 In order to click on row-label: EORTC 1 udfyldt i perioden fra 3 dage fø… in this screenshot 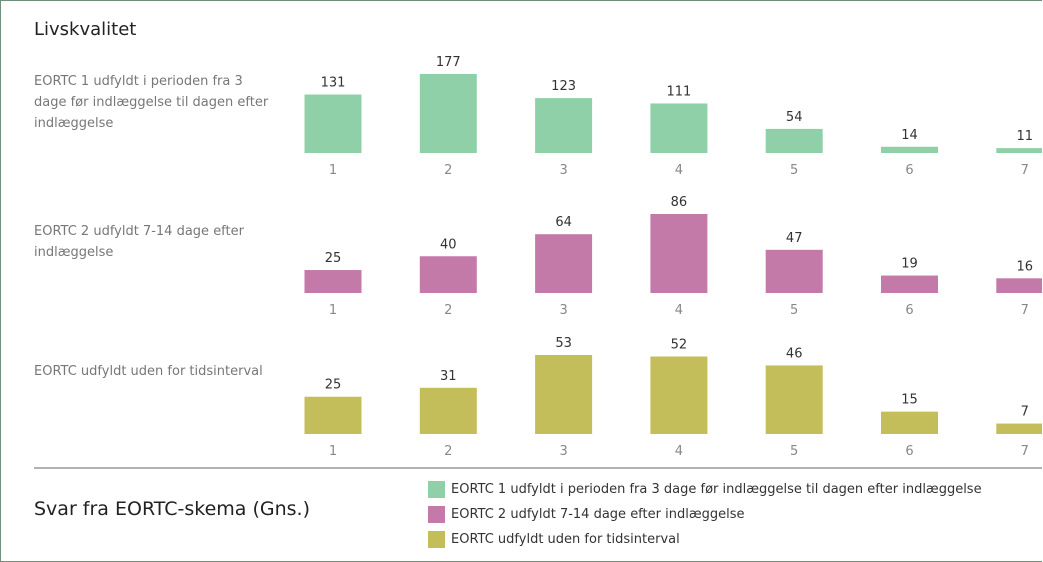, I will do `click(151, 102)`.